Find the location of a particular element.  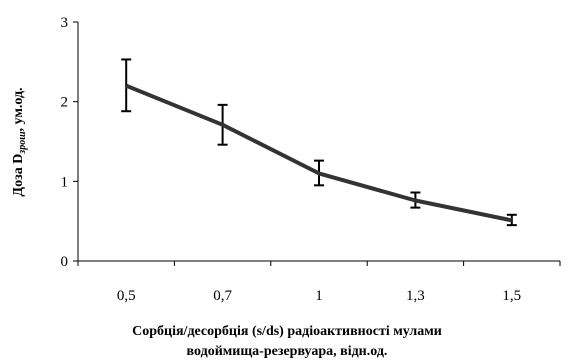

y-tick-label: 0 is located at coordinates (65, 262).